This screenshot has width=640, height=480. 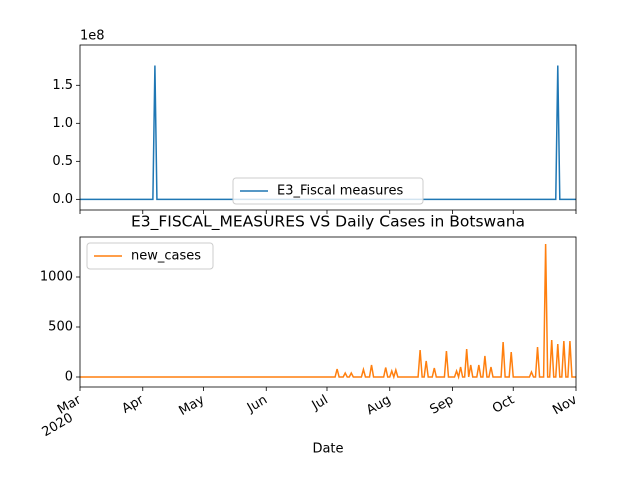 I want to click on legend: new_cases, so click(x=150, y=256).